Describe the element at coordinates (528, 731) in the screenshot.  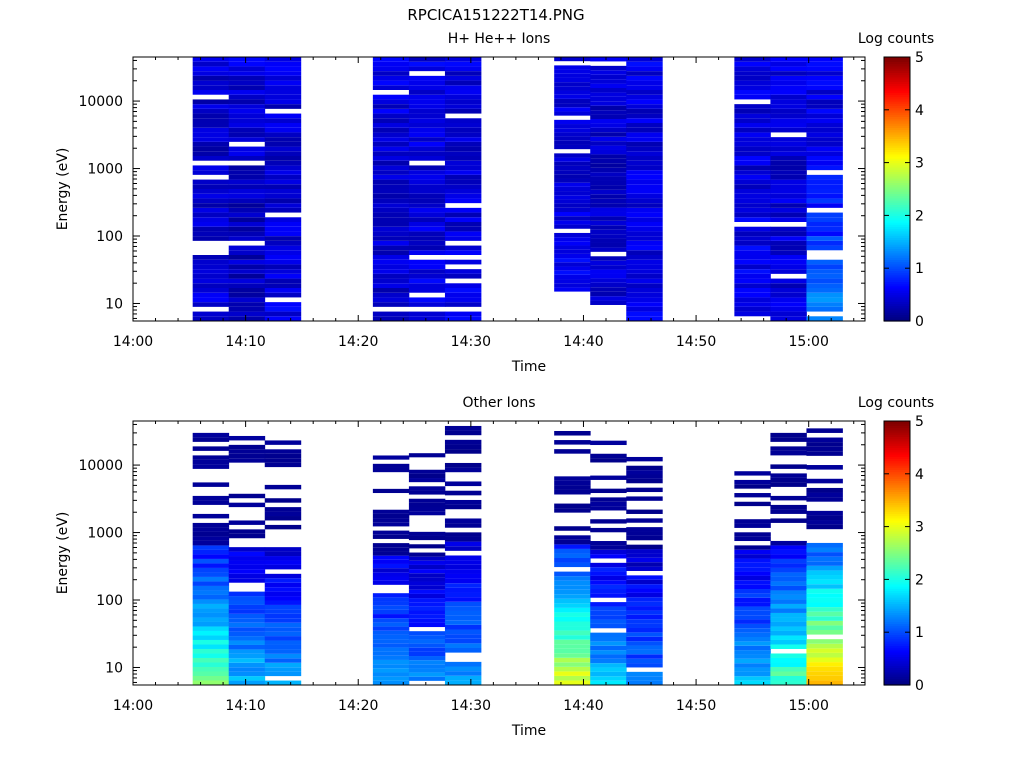
I see `x-axis-label: Time` at that location.